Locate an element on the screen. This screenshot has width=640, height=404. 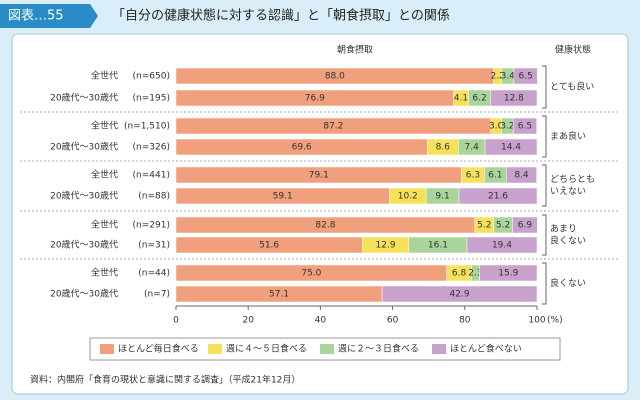
x-tick-label: 40 is located at coordinates (321, 321).